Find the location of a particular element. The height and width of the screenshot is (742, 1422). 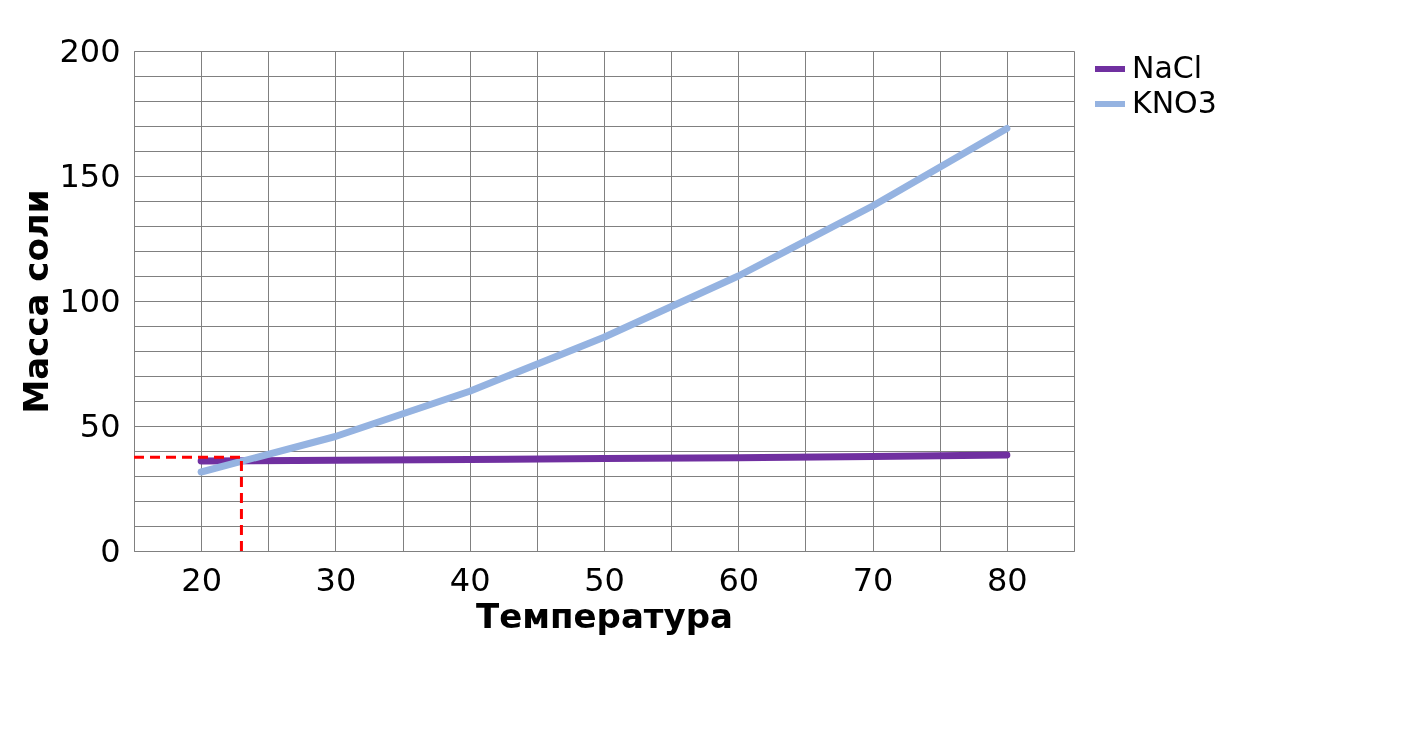

y-tick-label: 50 is located at coordinates (100, 425).